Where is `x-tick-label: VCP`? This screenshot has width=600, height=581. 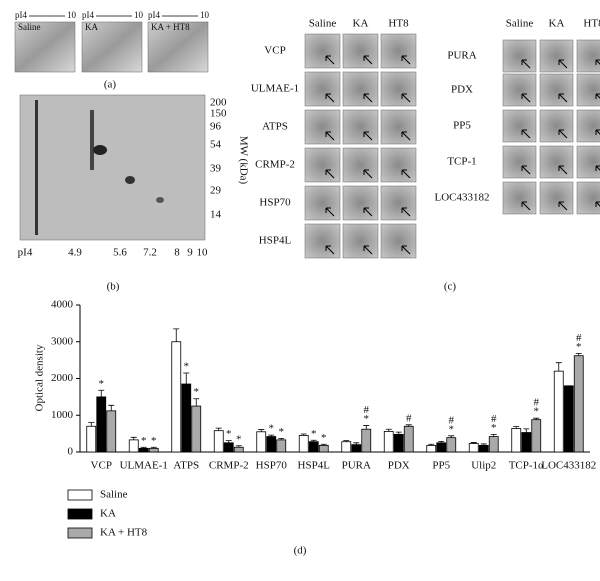
x-tick-label: VCP is located at coordinates (101, 466).